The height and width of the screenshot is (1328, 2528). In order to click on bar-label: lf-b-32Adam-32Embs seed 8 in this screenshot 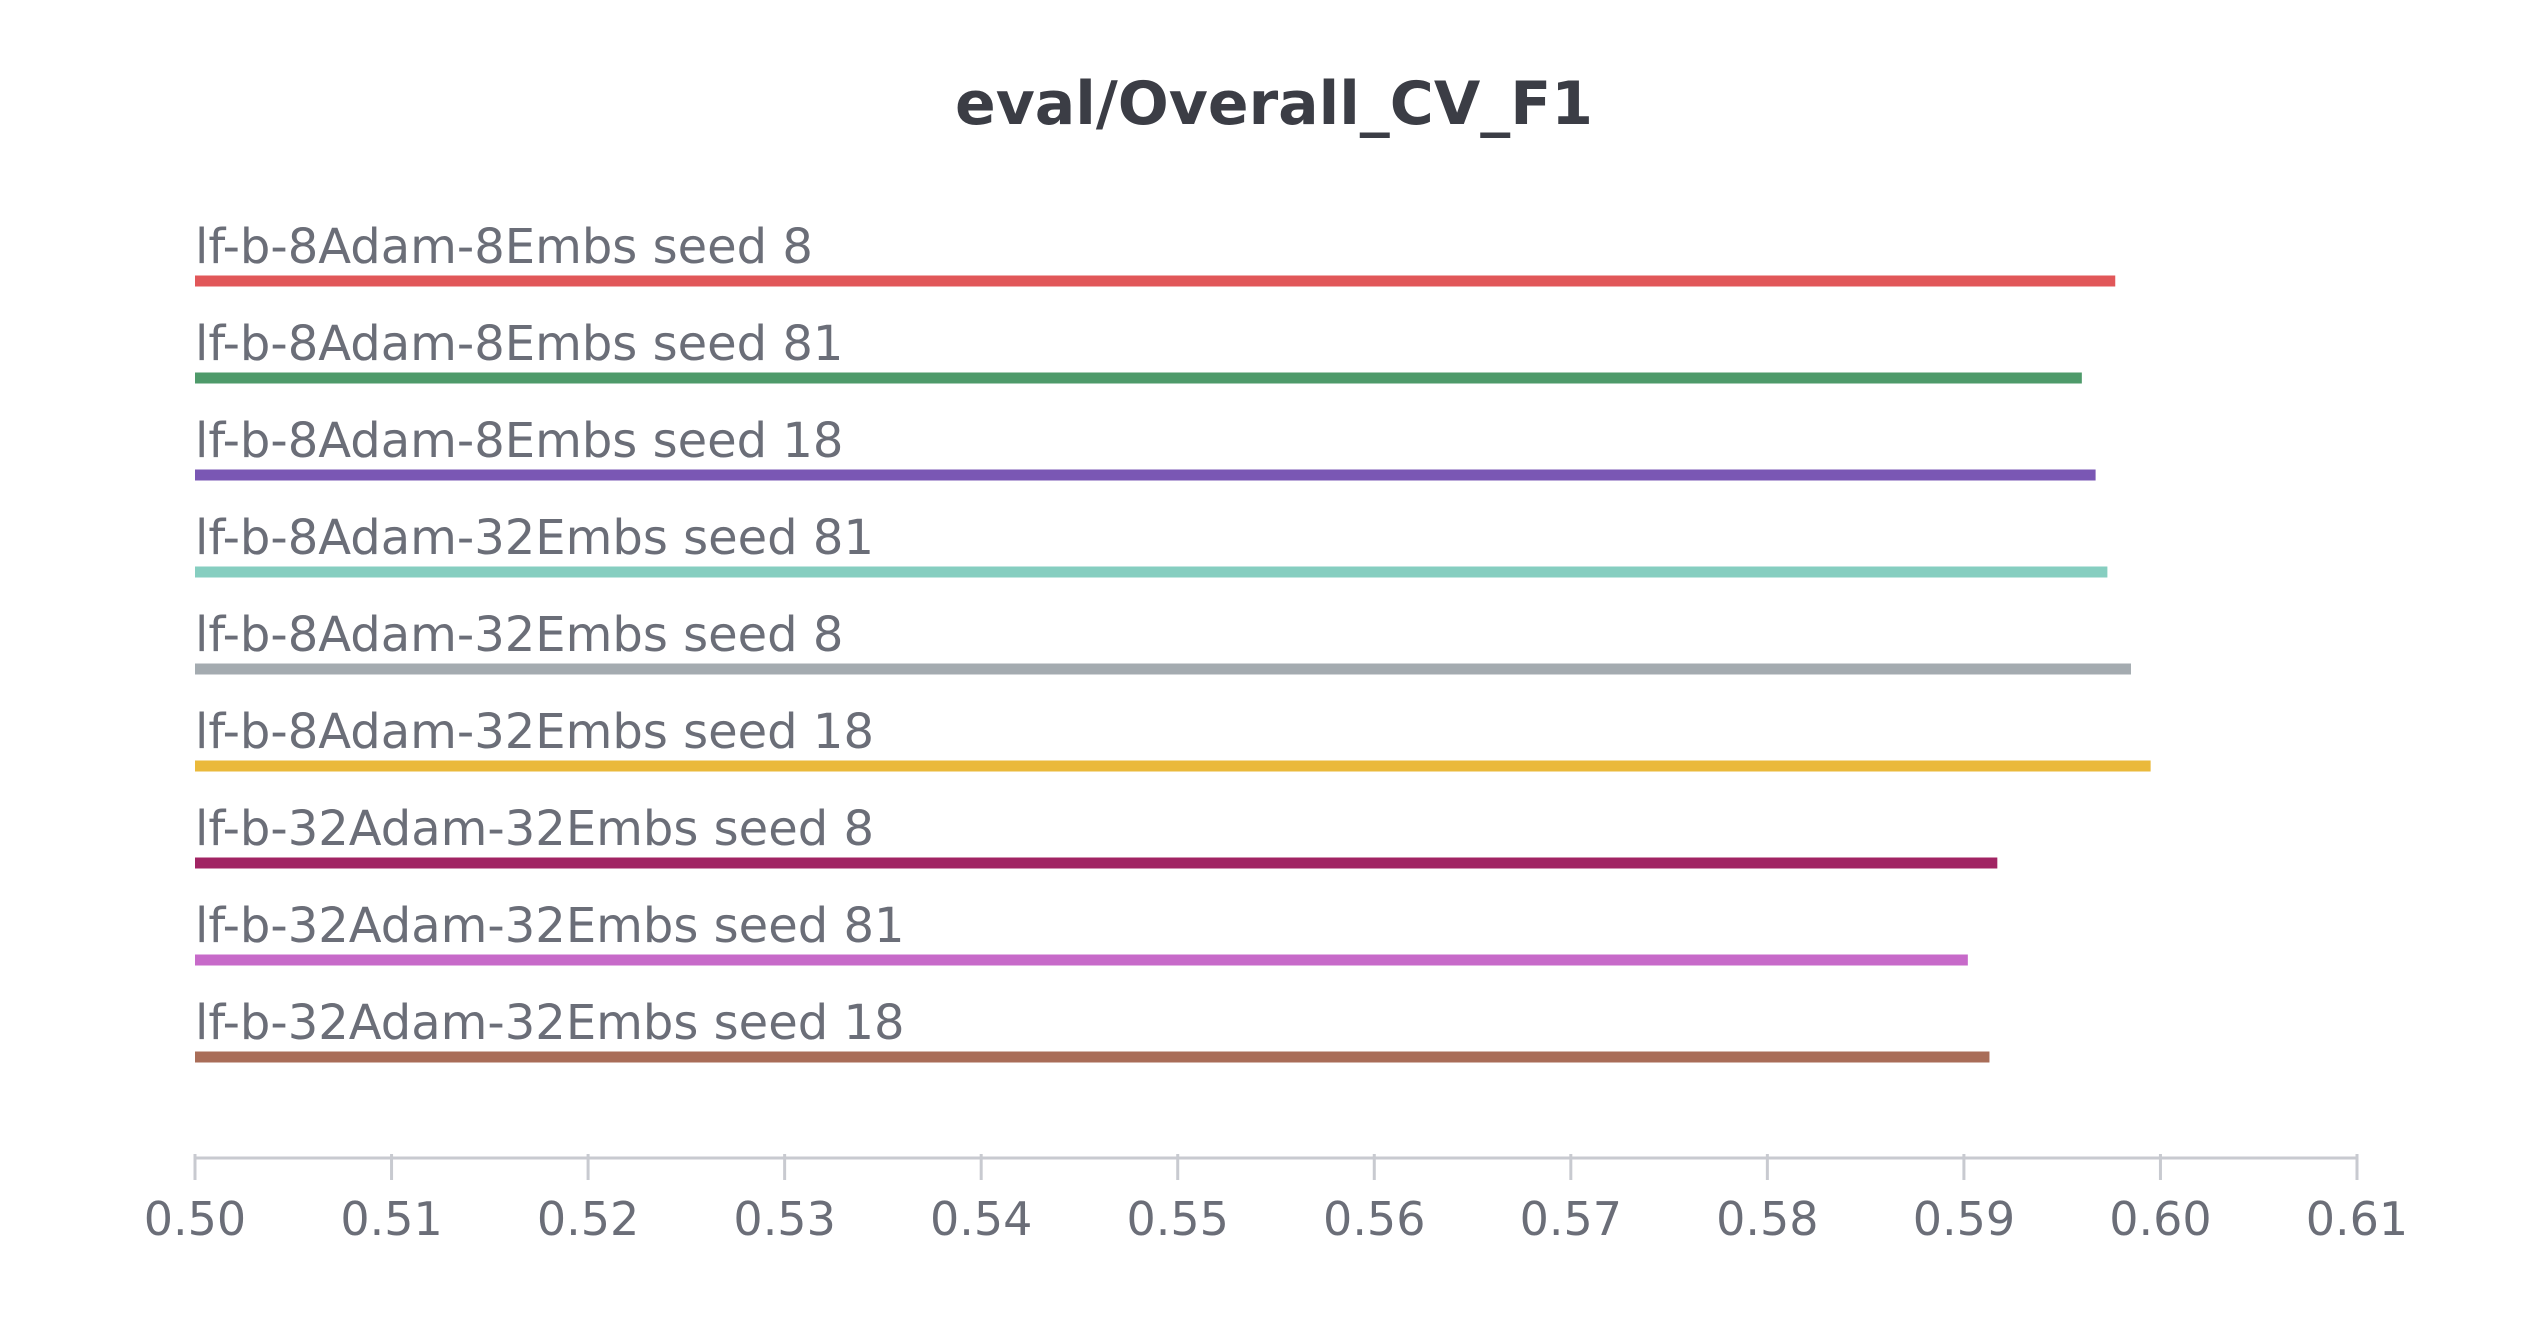, I will do `click(534, 829)`.